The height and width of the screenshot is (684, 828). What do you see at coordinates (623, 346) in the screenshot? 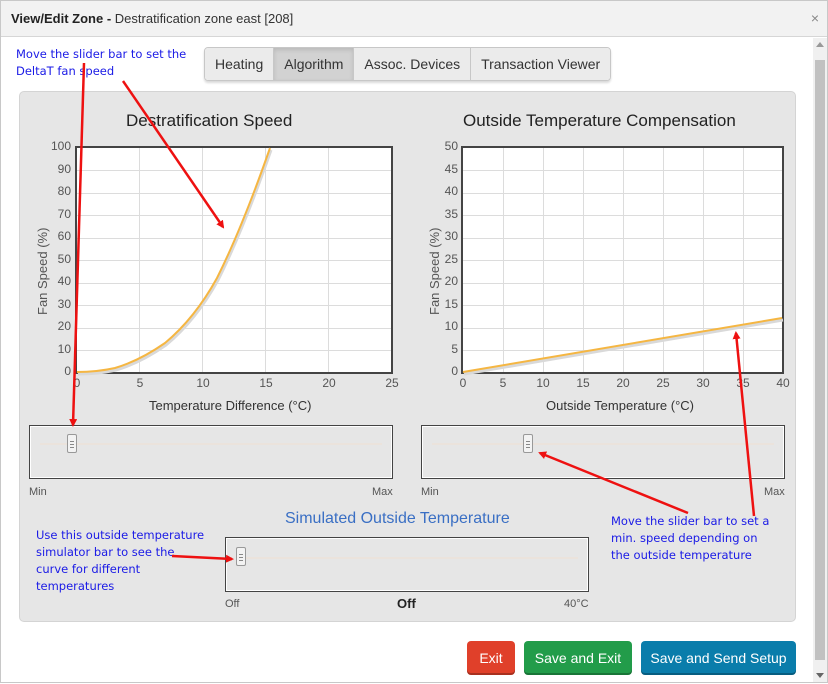
I see `outside-comp-line` at bounding box center [623, 346].